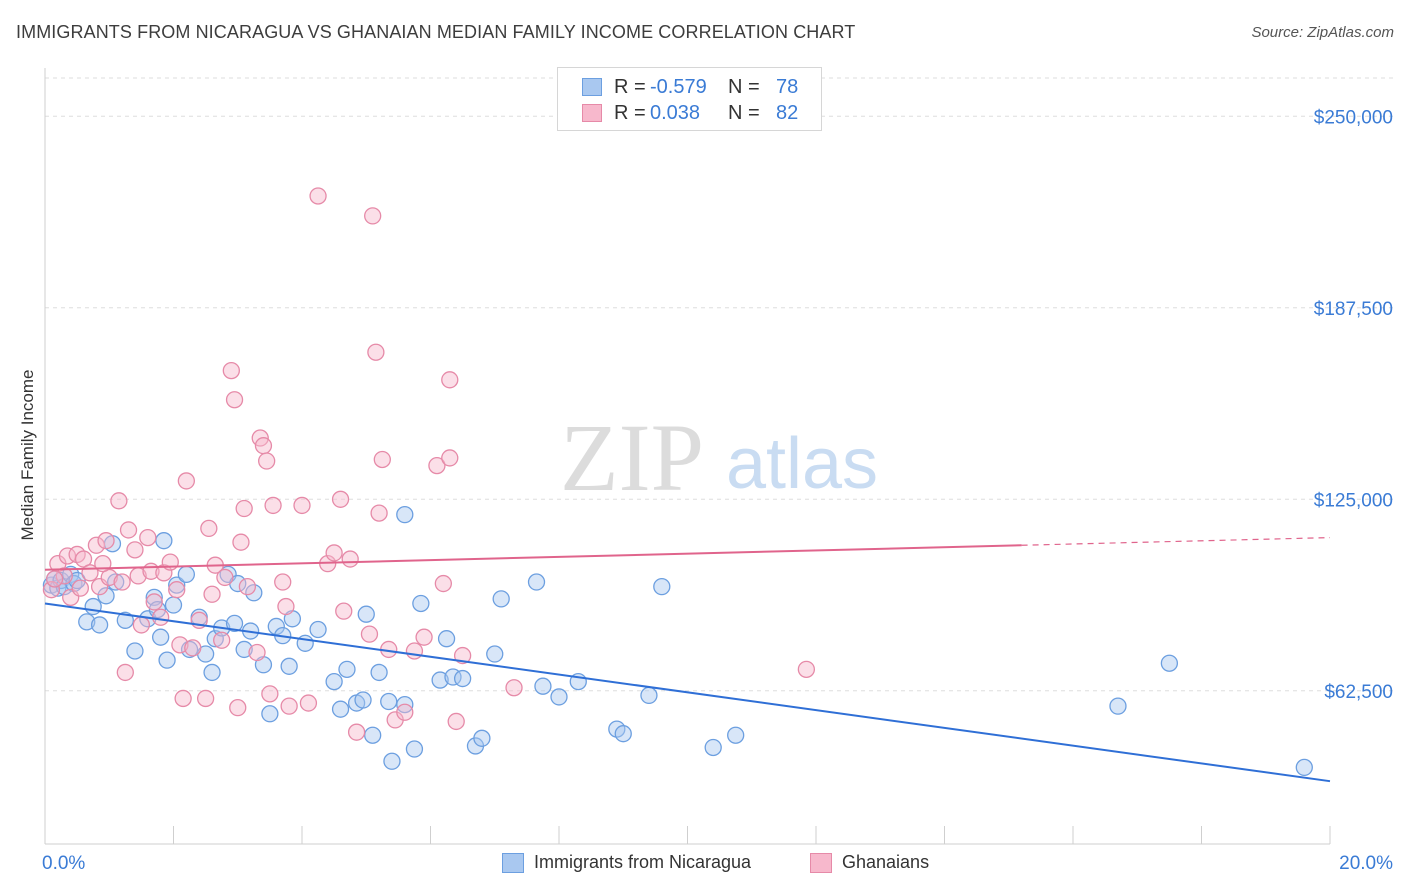 The image size is (1406, 892). I want to click on r-value: -0.579, so click(678, 86).